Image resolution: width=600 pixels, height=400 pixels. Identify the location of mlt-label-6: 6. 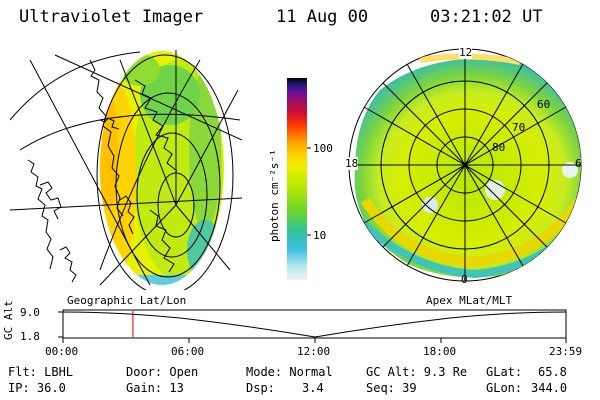
(578, 163).